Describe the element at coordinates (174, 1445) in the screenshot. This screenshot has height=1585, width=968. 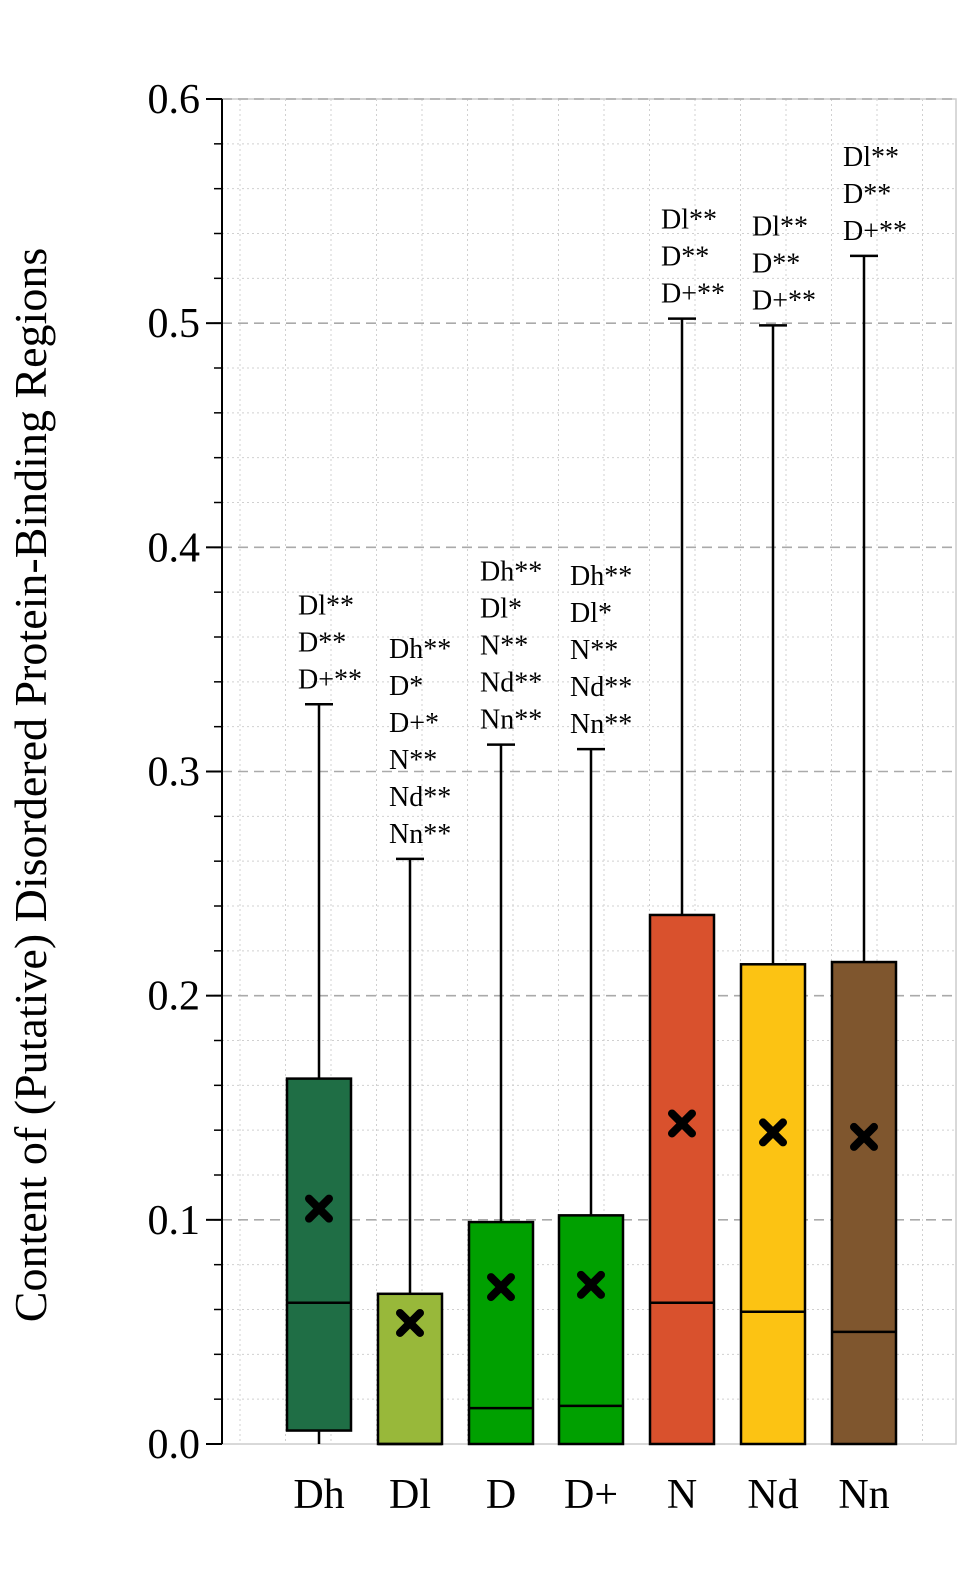
I see `y-tick-label: 0.0` at that location.